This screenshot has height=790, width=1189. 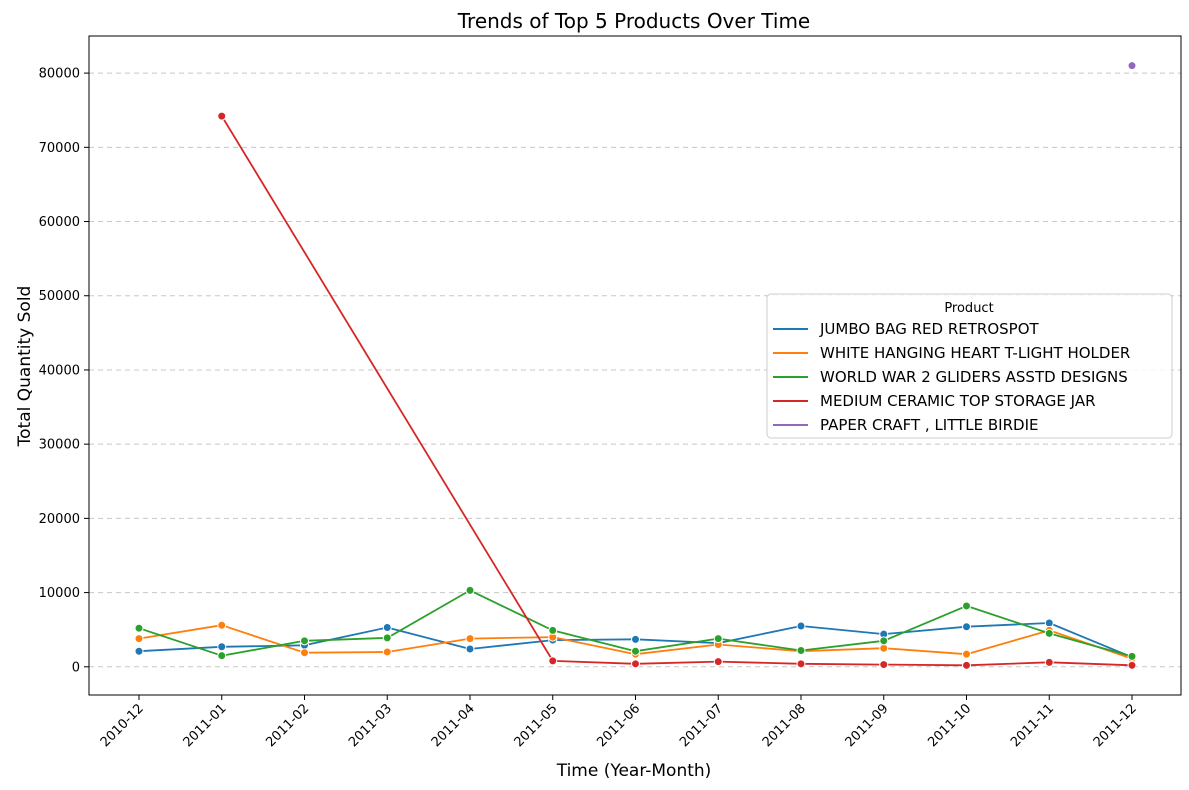 I want to click on x-tick-label: 2011-11, so click(x=1032, y=725).